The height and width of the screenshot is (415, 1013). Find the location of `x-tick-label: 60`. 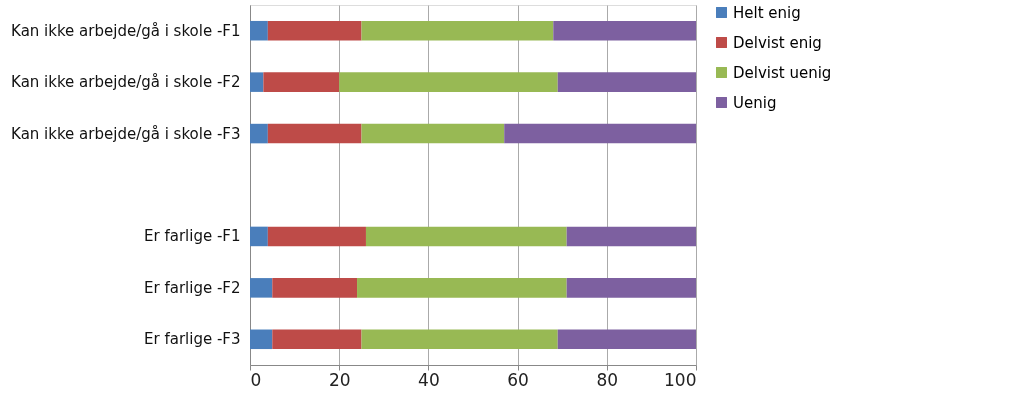

x-tick-label: 60 is located at coordinates (518, 379).